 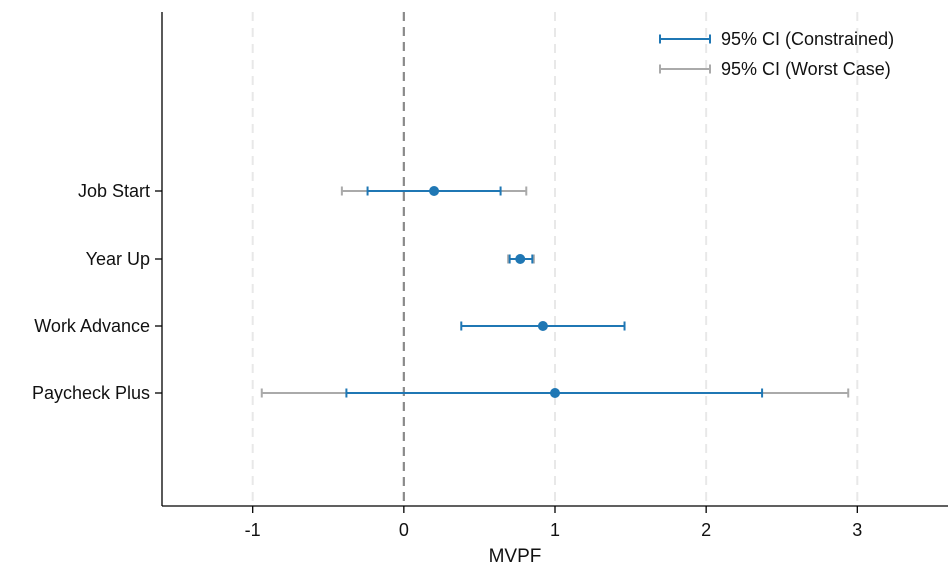 I want to click on x-tick-label: 1, so click(x=555, y=530).